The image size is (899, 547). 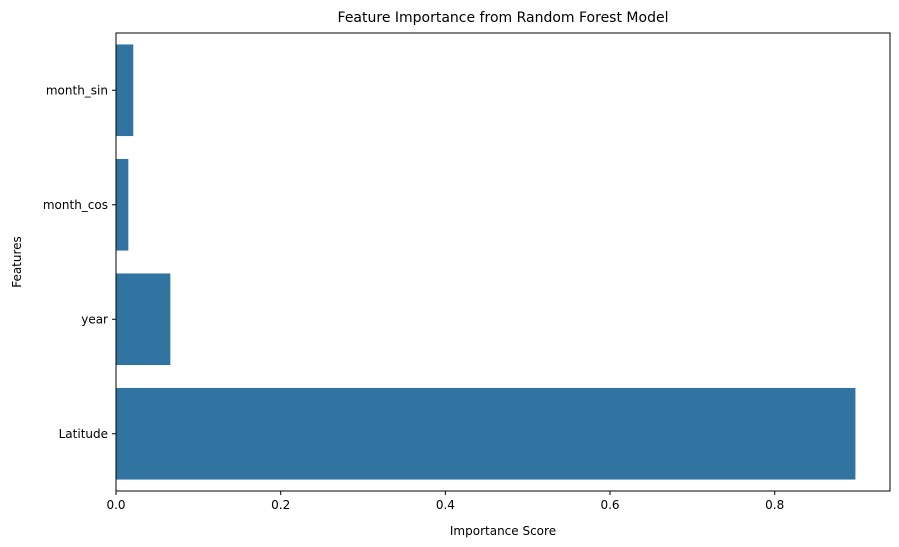 What do you see at coordinates (503, 531) in the screenshot?
I see `x-axis-label: Importance Score` at bounding box center [503, 531].